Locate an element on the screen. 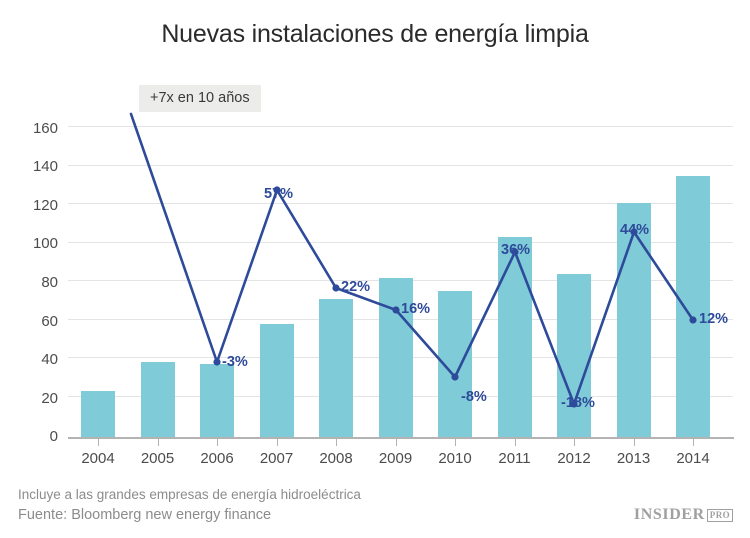 The width and height of the screenshot is (750, 538). x-axis-label-2013: 2013 is located at coordinates (633, 458).